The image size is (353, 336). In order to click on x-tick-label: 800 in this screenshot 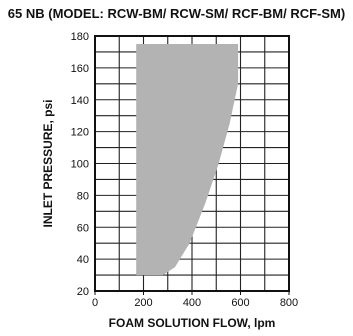, I will do `click(289, 303)`.